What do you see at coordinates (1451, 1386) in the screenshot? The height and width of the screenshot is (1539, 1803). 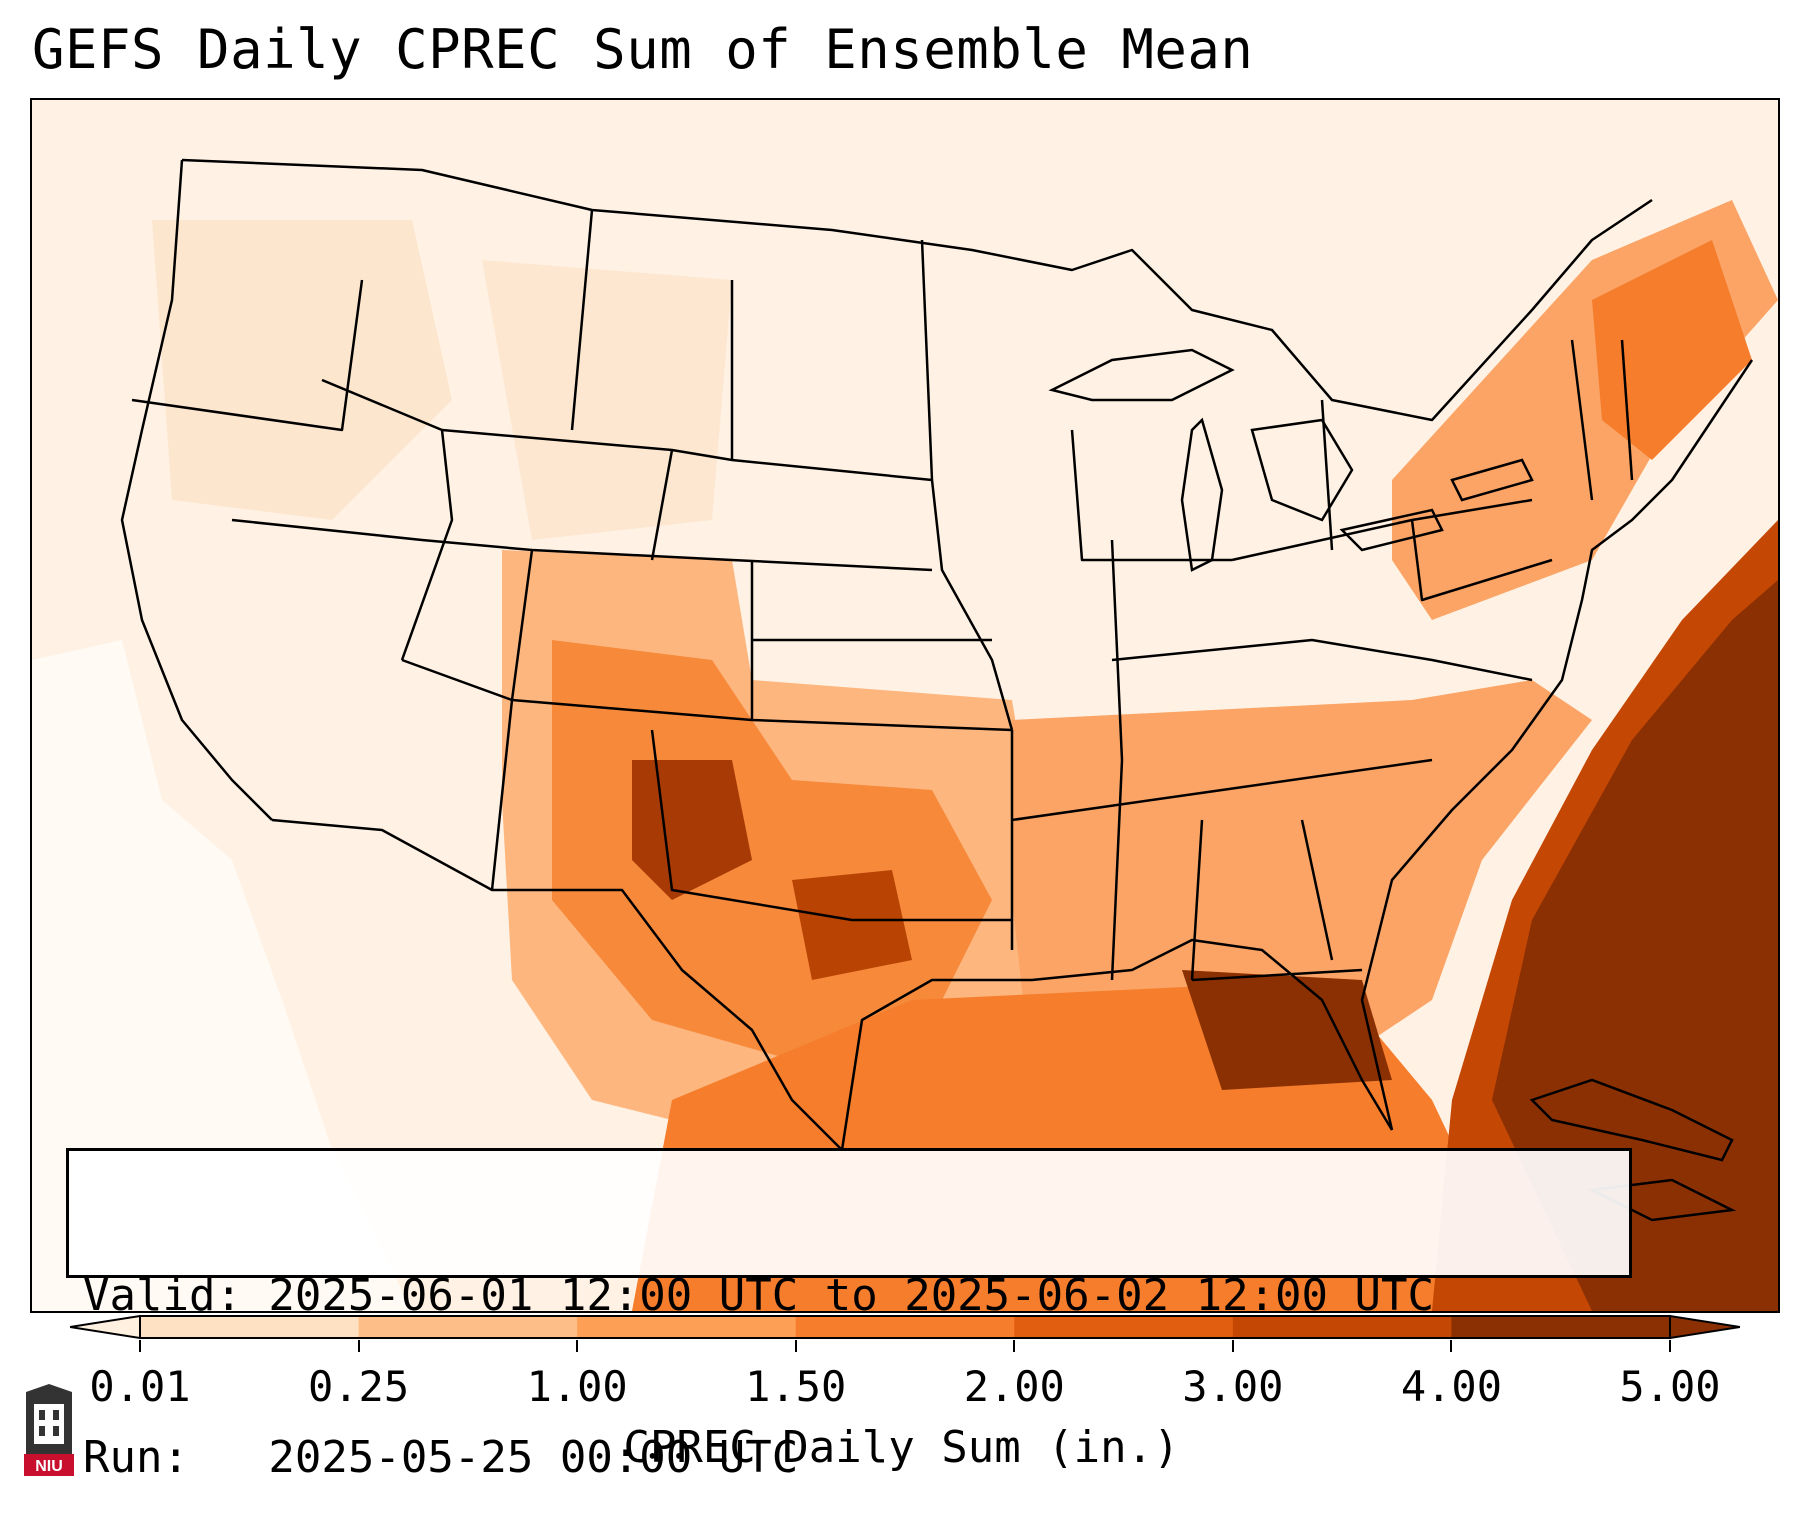 I see `colorbar-tick-label: 4.00` at bounding box center [1451, 1386].